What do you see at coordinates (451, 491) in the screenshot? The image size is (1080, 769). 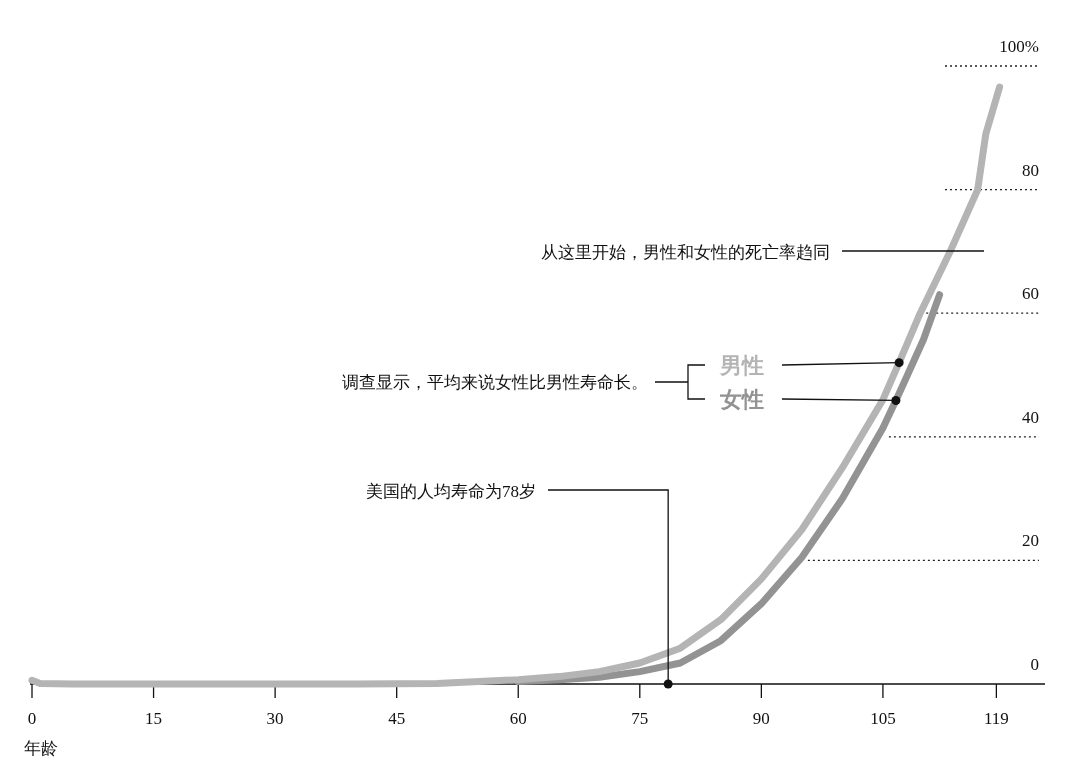 I see `annotation: 美国的人均寿命为78岁` at bounding box center [451, 491].